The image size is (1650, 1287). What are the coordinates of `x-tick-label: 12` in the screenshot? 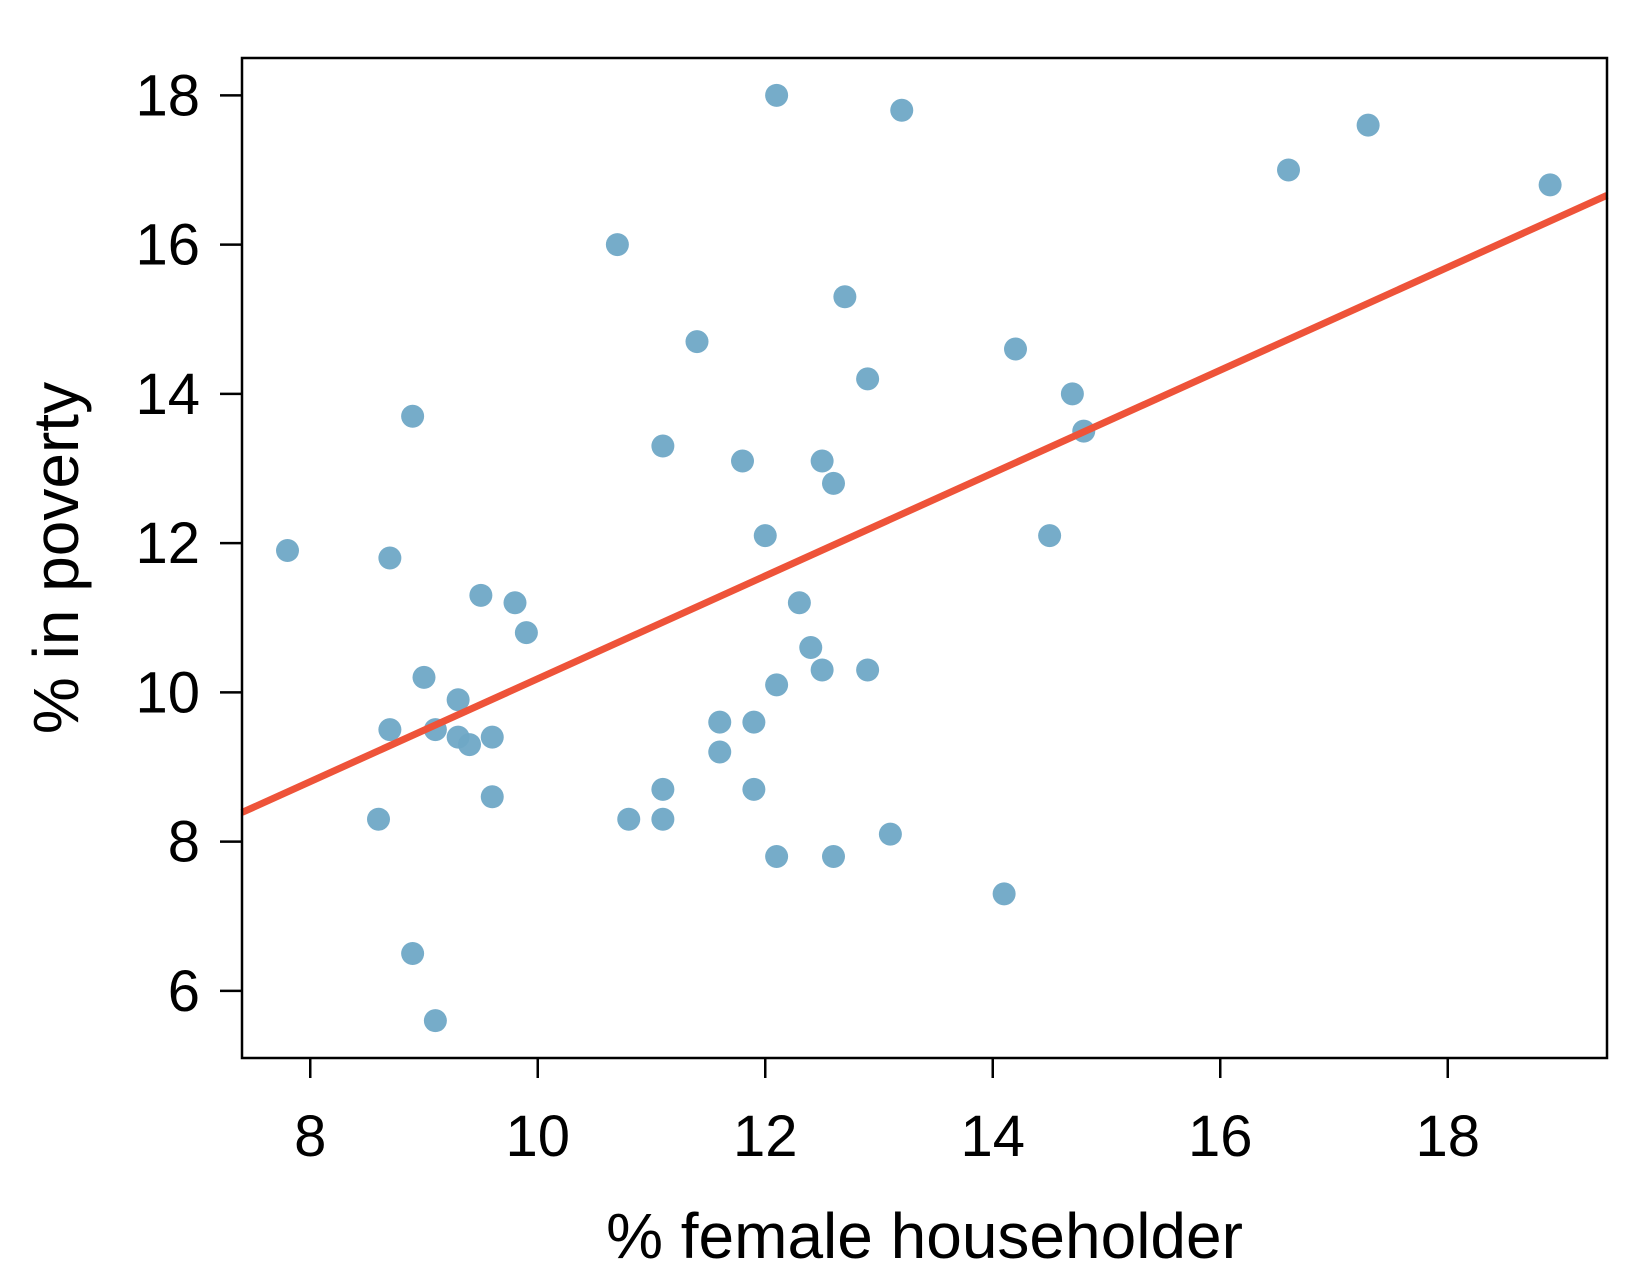 It's located at (765, 1136).